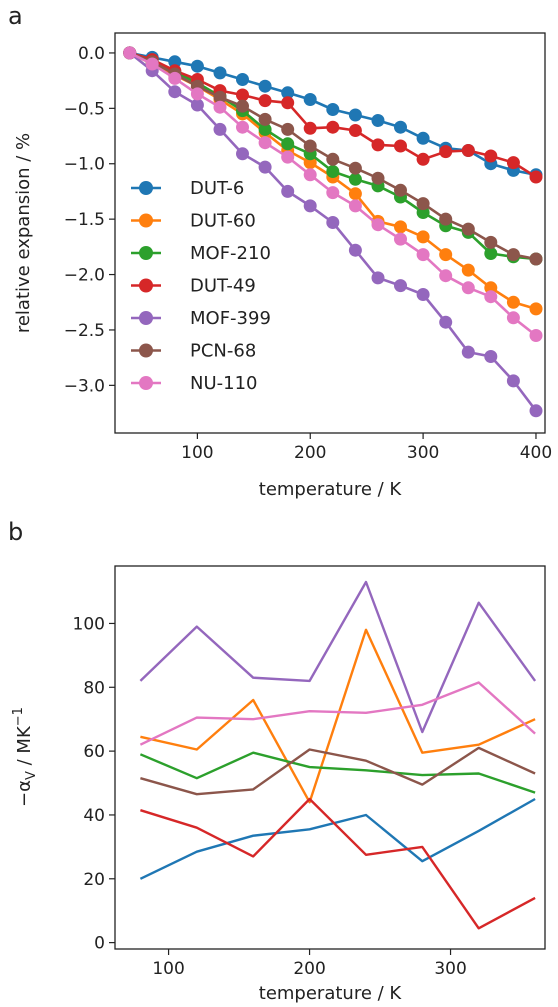 The width and height of the screenshot is (558, 1007). I want to click on panel-b-y-label-rest: / MK, so click(24, 748).